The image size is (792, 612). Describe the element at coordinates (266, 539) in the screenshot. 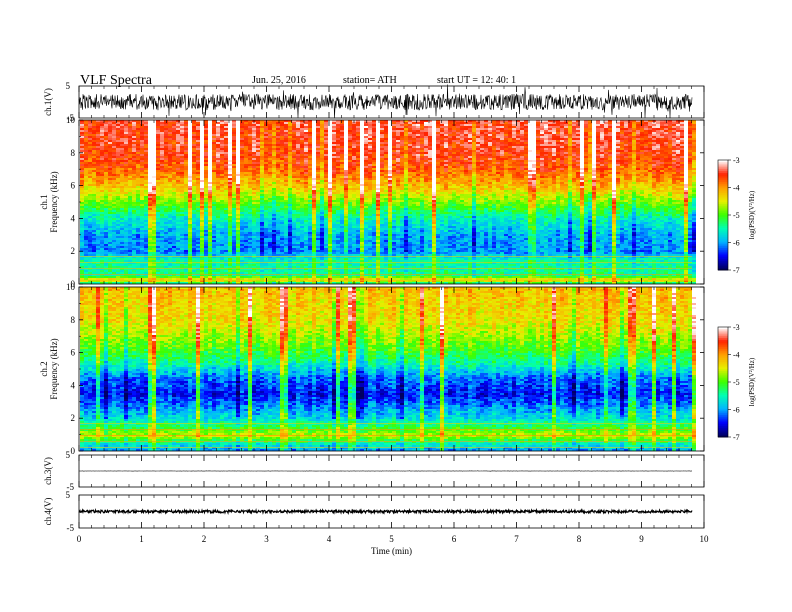

I see `x-tick-label: 3` at that location.